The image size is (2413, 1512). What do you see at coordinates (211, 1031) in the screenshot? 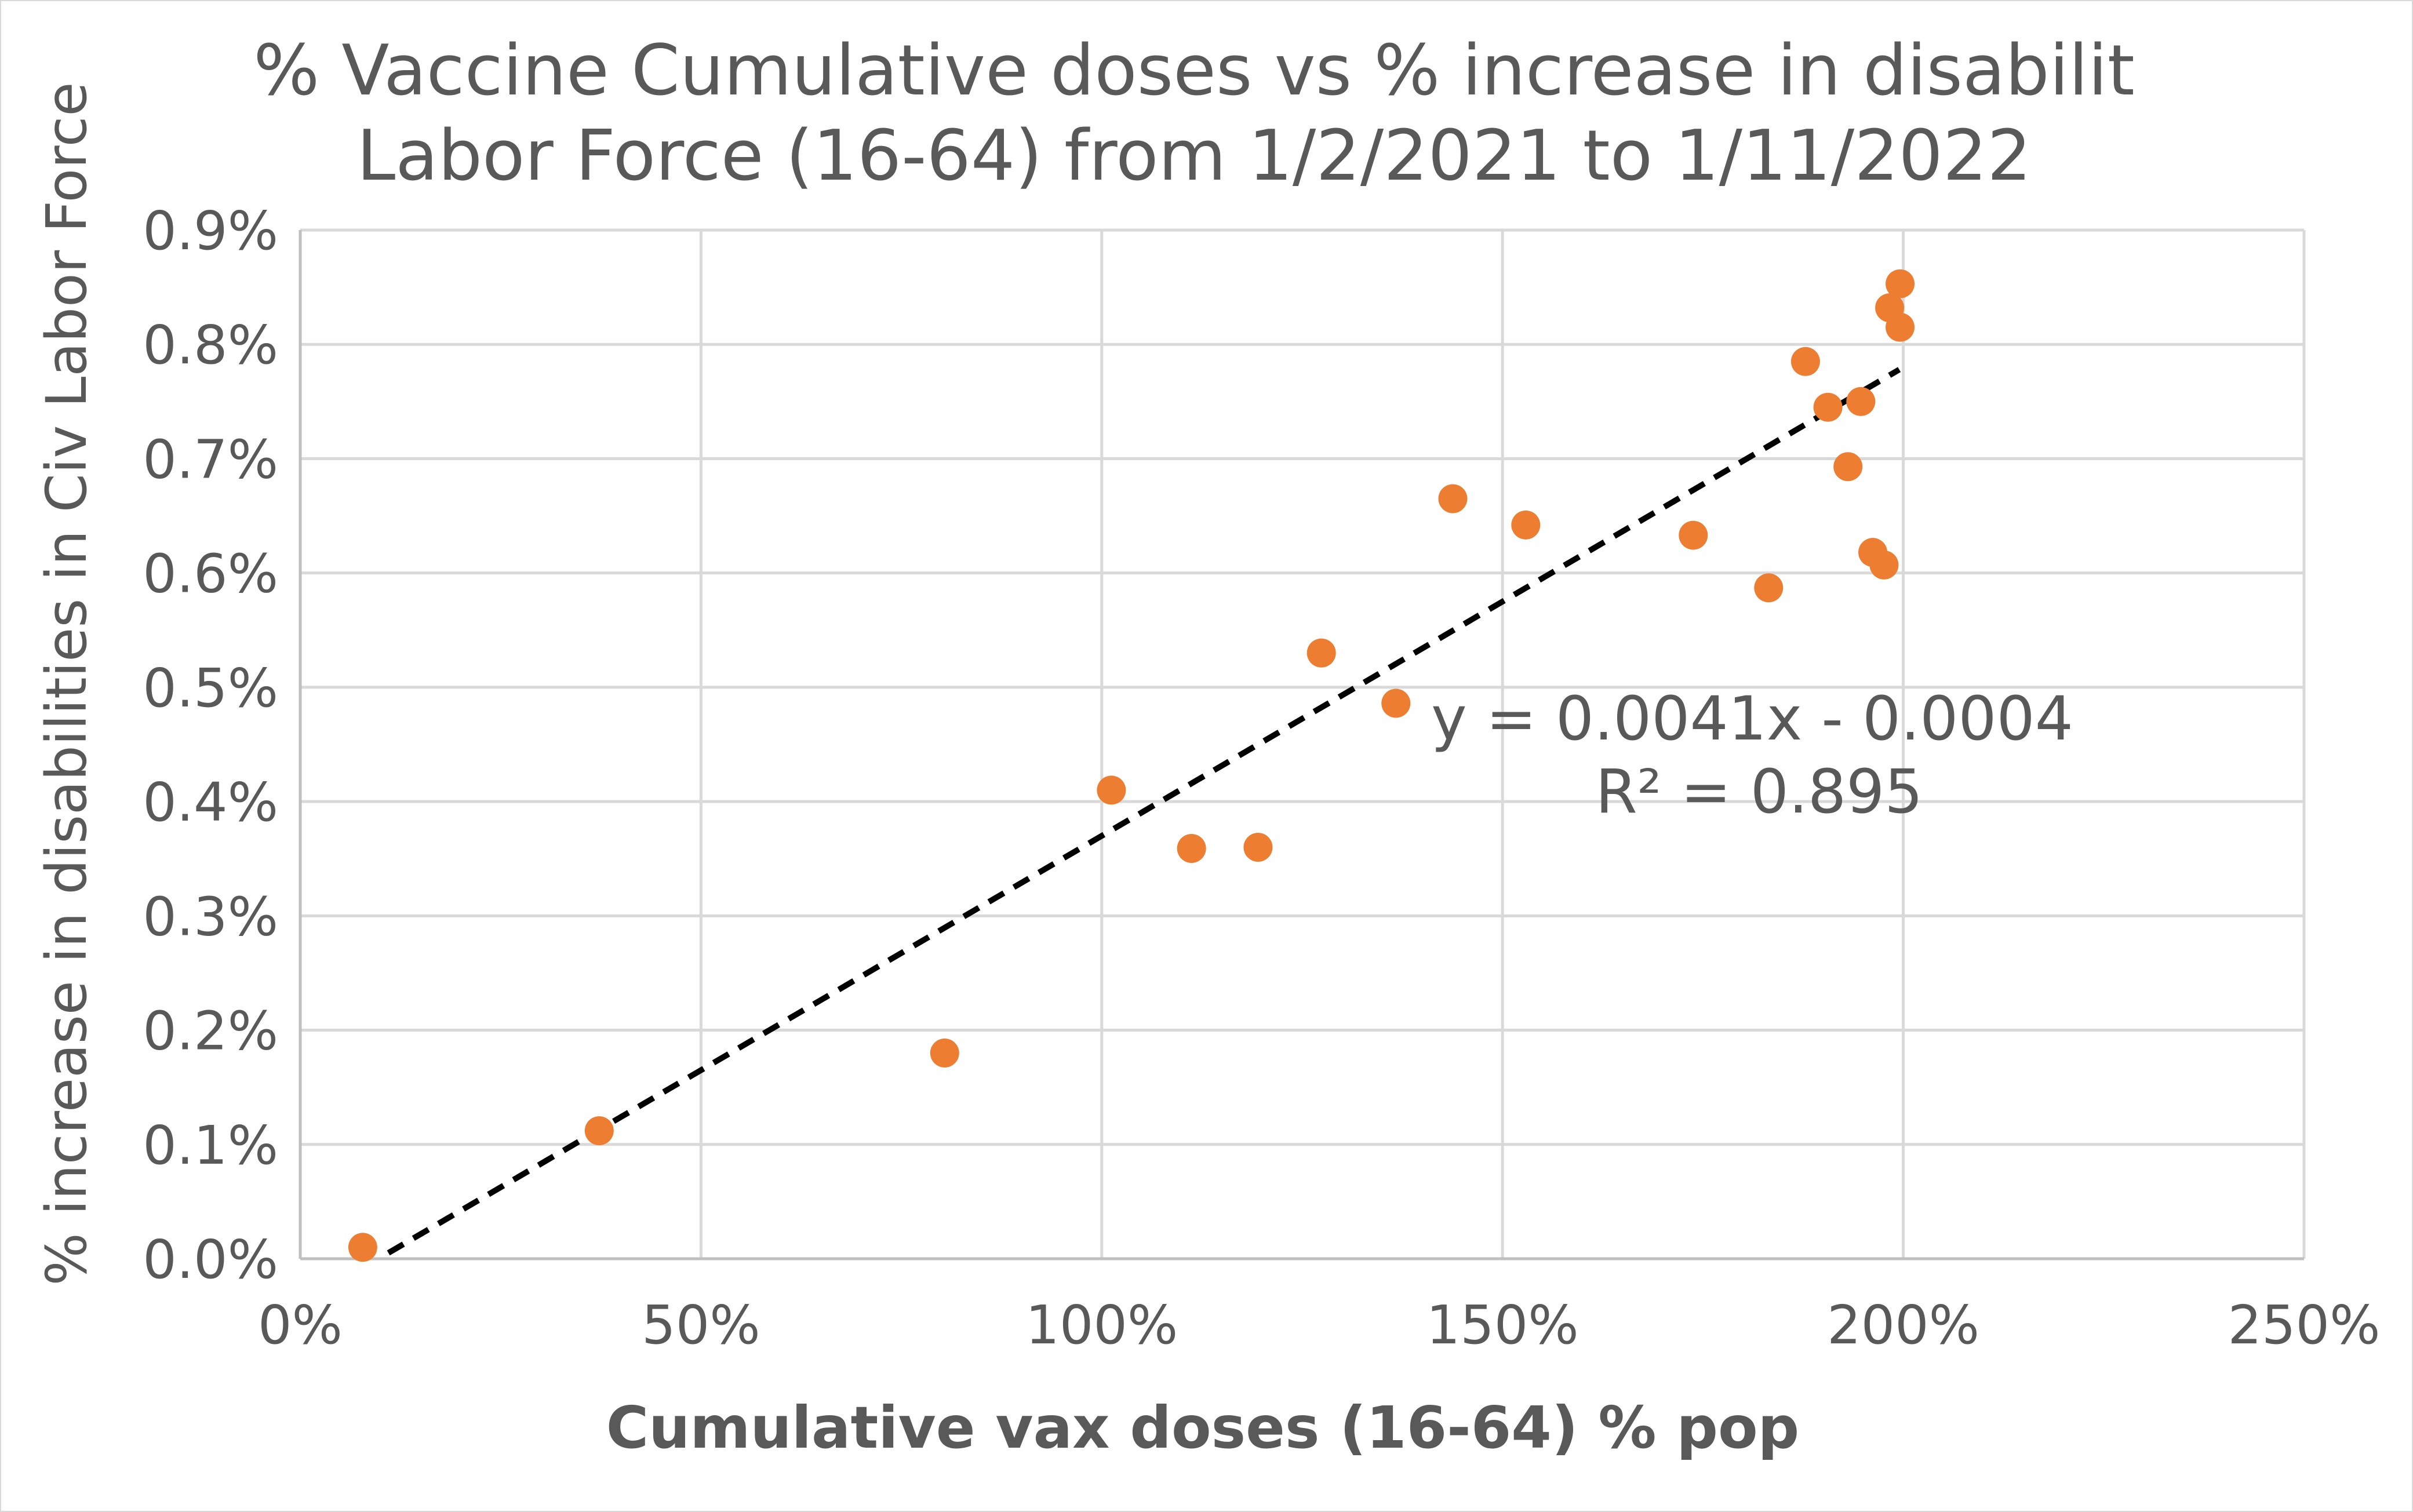
I see `y-tick-label: 0.2%` at bounding box center [211, 1031].